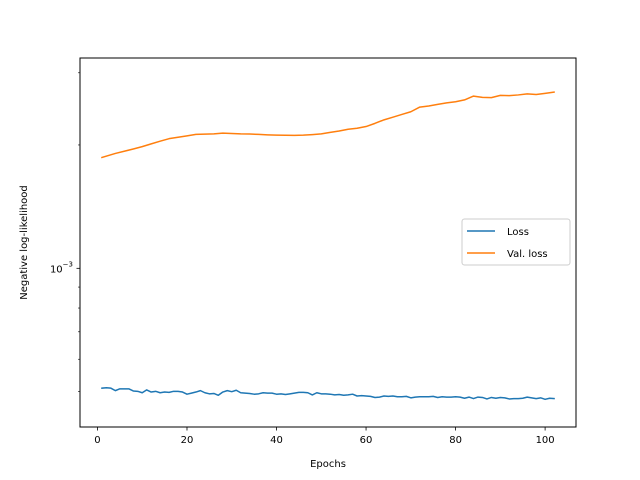 This screenshot has height=480, width=640. Describe the element at coordinates (61, 267) in the screenshot. I see `y-tick-label: 10−3` at that location.